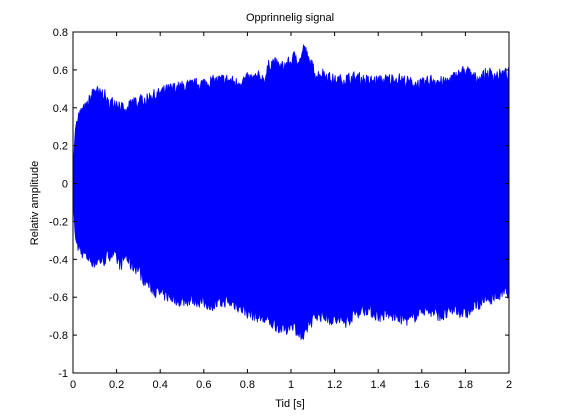  What do you see at coordinates (247, 385) in the screenshot?
I see `x-tick-label: 0.8` at bounding box center [247, 385].